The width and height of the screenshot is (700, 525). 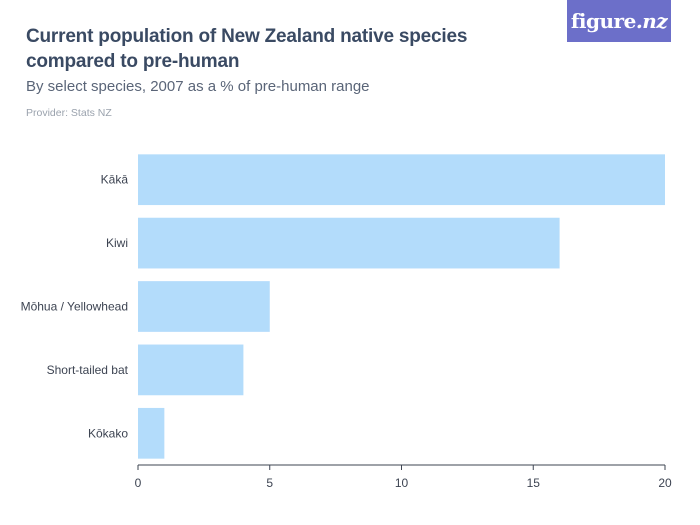 What do you see at coordinates (651, 21) in the screenshot?
I see `logo-text-suffix: .nz` at bounding box center [651, 21].